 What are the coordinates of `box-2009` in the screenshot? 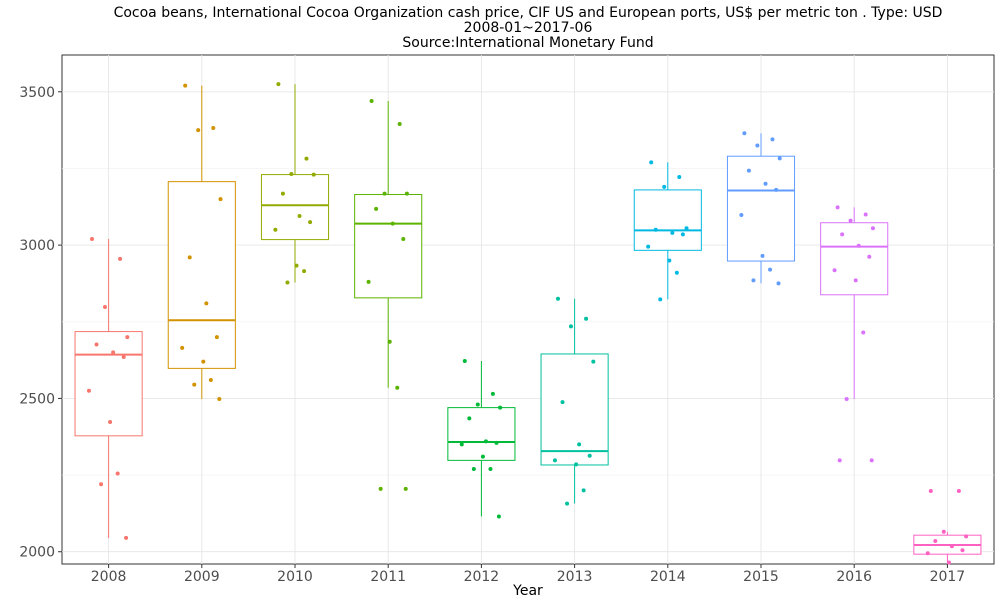 It's located at (201, 275).